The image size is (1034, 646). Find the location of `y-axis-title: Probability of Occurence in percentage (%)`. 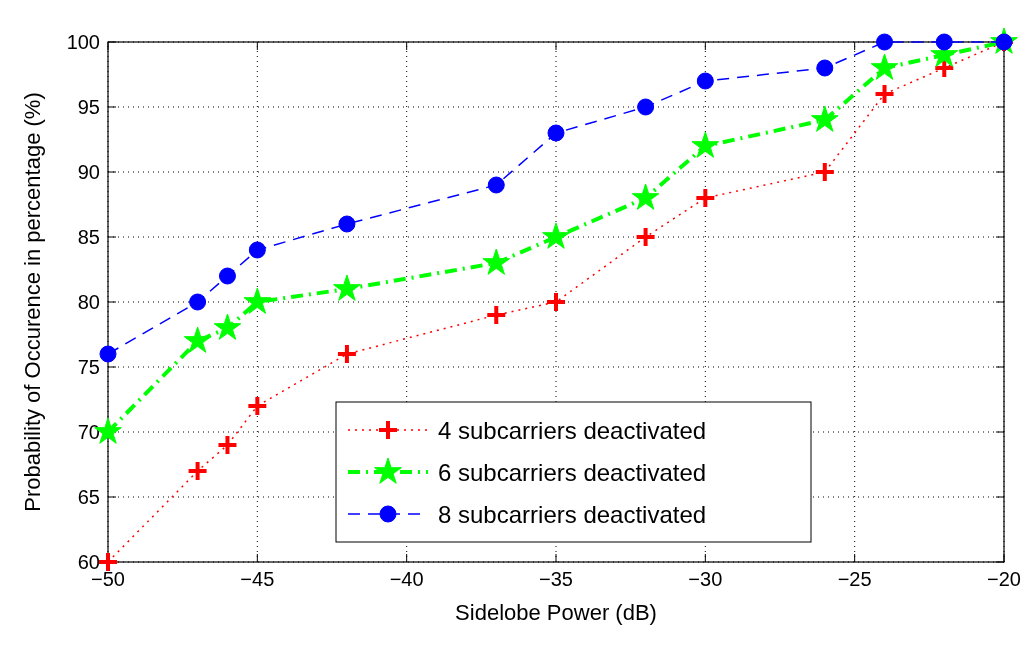

y-axis-title: Probability of Occurence in percentage (%) is located at coordinates (32, 302).